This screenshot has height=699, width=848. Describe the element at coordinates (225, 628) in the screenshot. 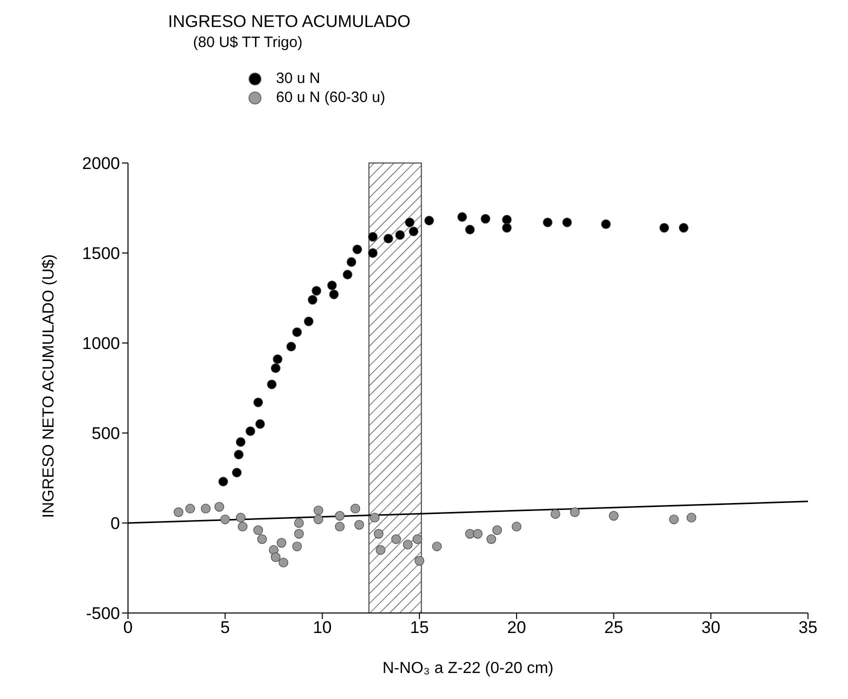

I see `x-tick-label: 5` at that location.